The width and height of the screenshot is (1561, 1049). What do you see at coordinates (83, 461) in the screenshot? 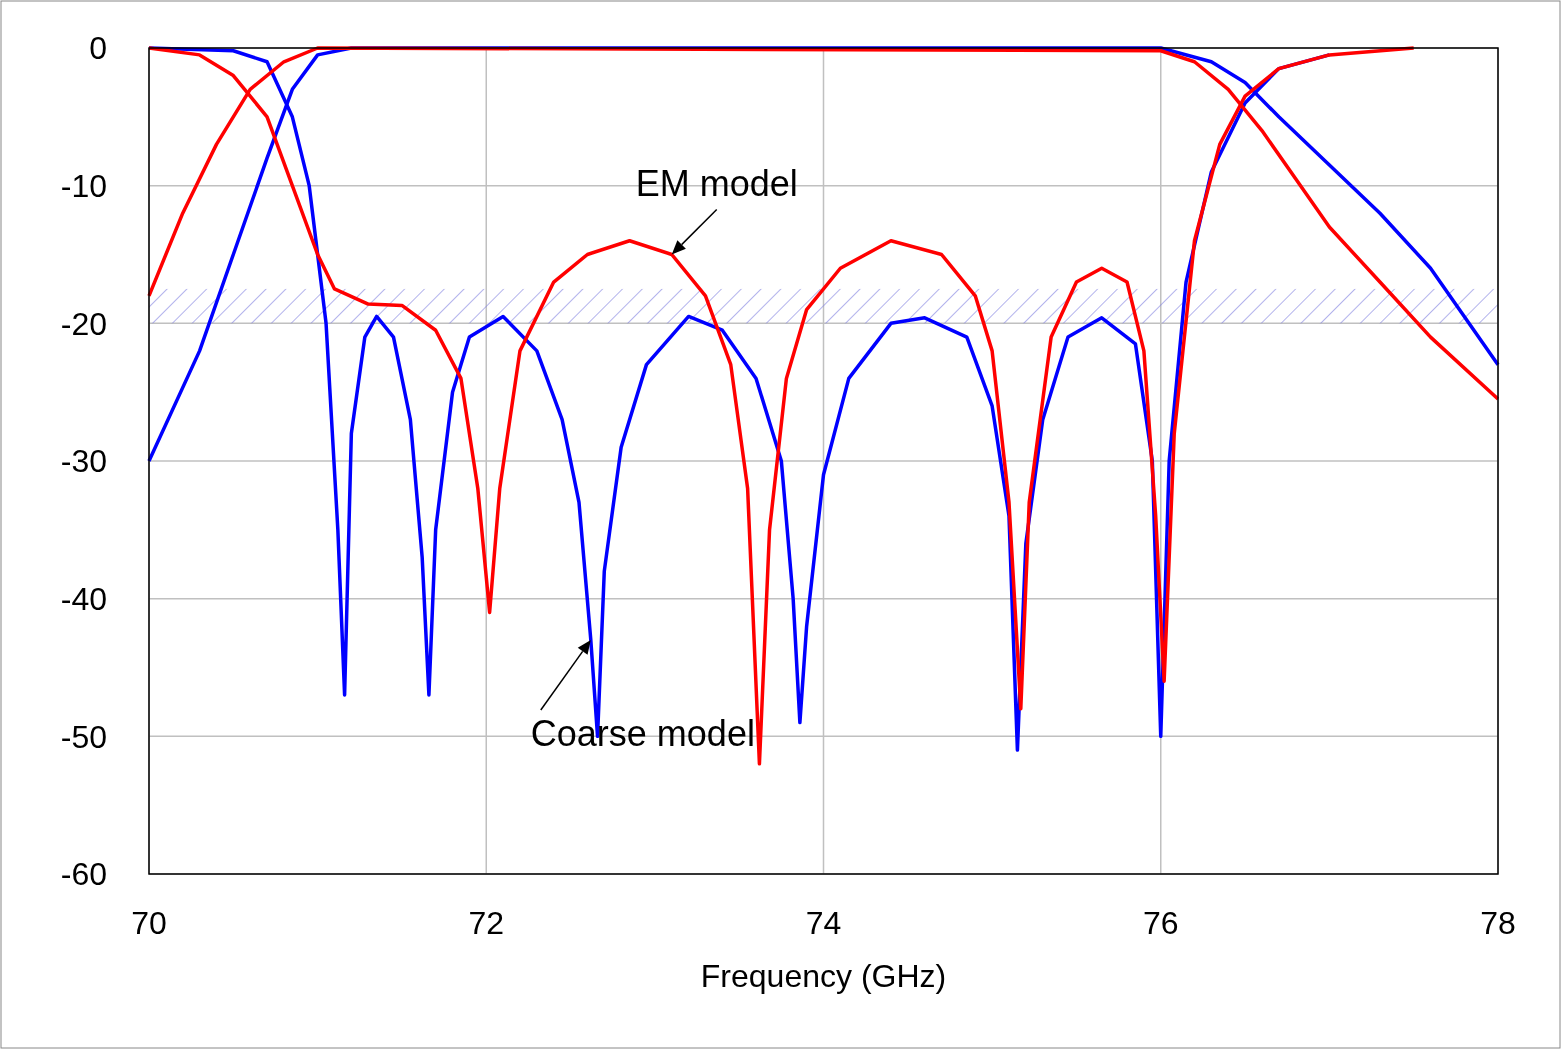
I see `y-tick-label: -30` at bounding box center [83, 461].